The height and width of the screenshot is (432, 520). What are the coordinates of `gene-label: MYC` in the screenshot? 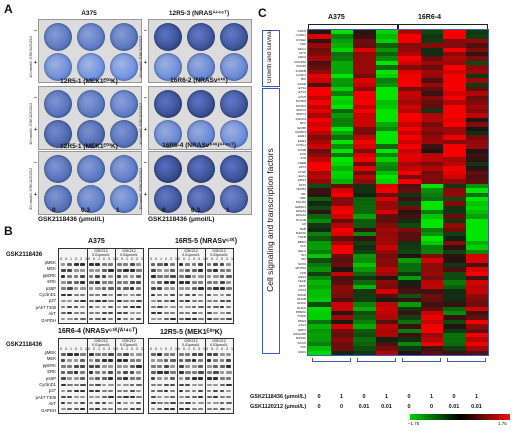 It's located at (302, 52).